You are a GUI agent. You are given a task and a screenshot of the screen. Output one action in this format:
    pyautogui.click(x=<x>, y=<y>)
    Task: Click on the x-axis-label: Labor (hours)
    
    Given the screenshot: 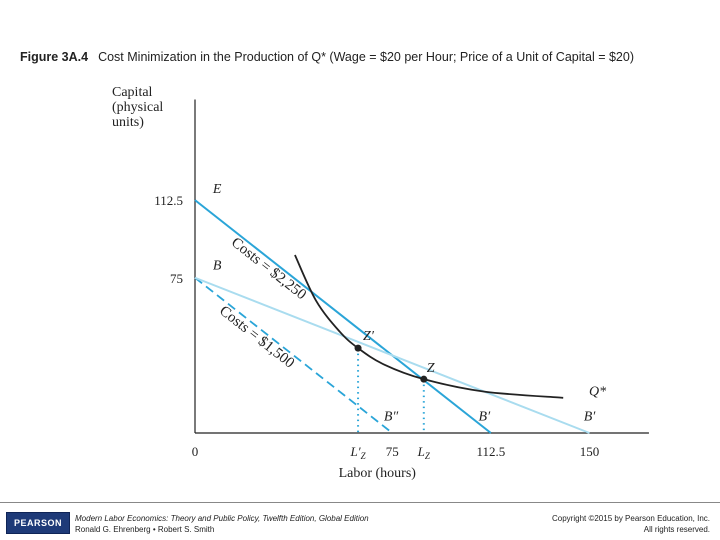 What is the action you would take?
    pyautogui.click(x=378, y=473)
    